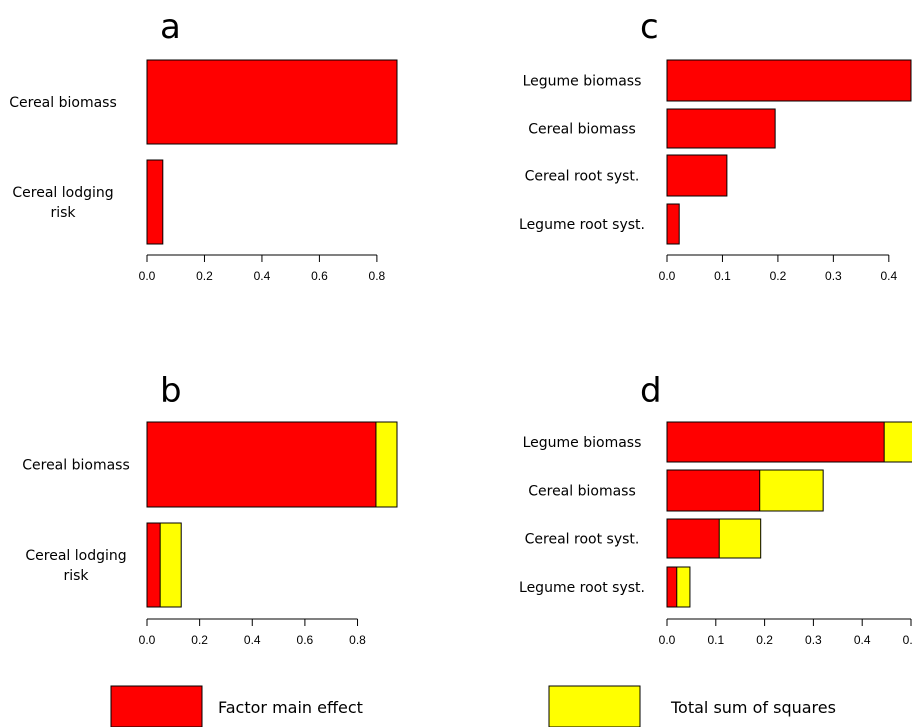 The image size is (912, 727). I want to click on category-label-d-2: Cereal root syst., so click(582, 540).